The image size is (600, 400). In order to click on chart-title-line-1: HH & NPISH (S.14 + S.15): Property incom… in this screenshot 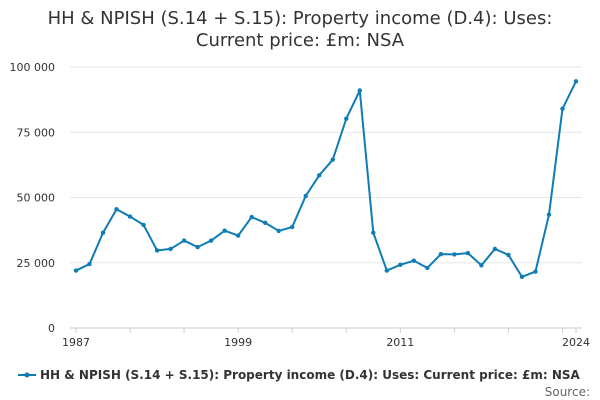, I will do `click(300, 18)`.